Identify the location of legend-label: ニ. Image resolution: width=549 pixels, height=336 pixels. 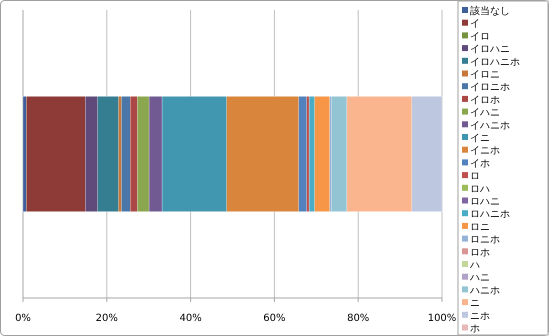
(475, 304).